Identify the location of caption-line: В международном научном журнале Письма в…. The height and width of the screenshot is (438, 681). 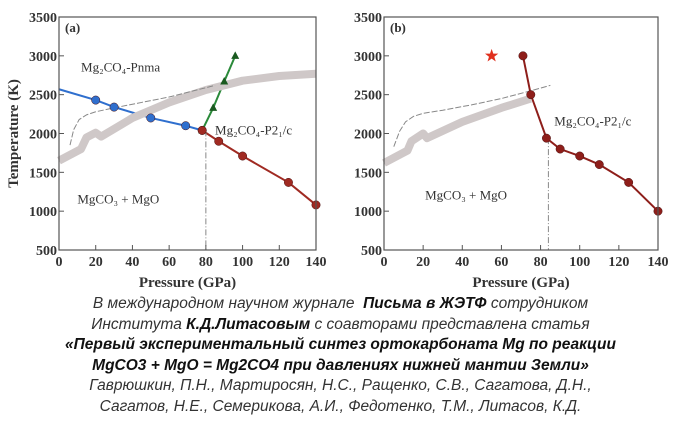
(340, 304).